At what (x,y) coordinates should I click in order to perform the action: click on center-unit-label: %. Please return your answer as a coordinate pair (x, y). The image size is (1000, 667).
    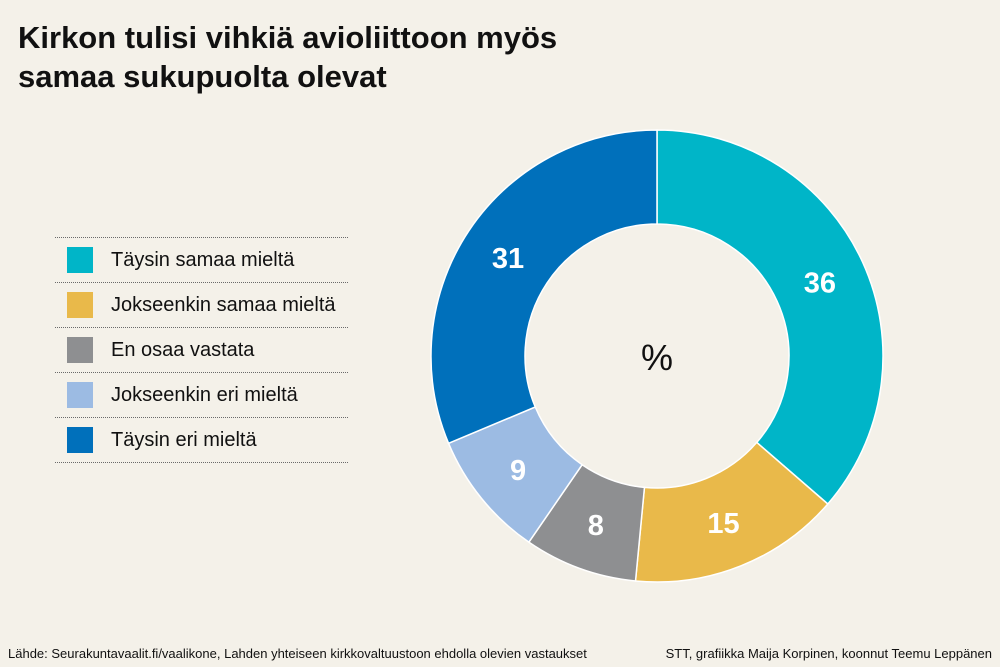
    Looking at the image, I should click on (657, 357).